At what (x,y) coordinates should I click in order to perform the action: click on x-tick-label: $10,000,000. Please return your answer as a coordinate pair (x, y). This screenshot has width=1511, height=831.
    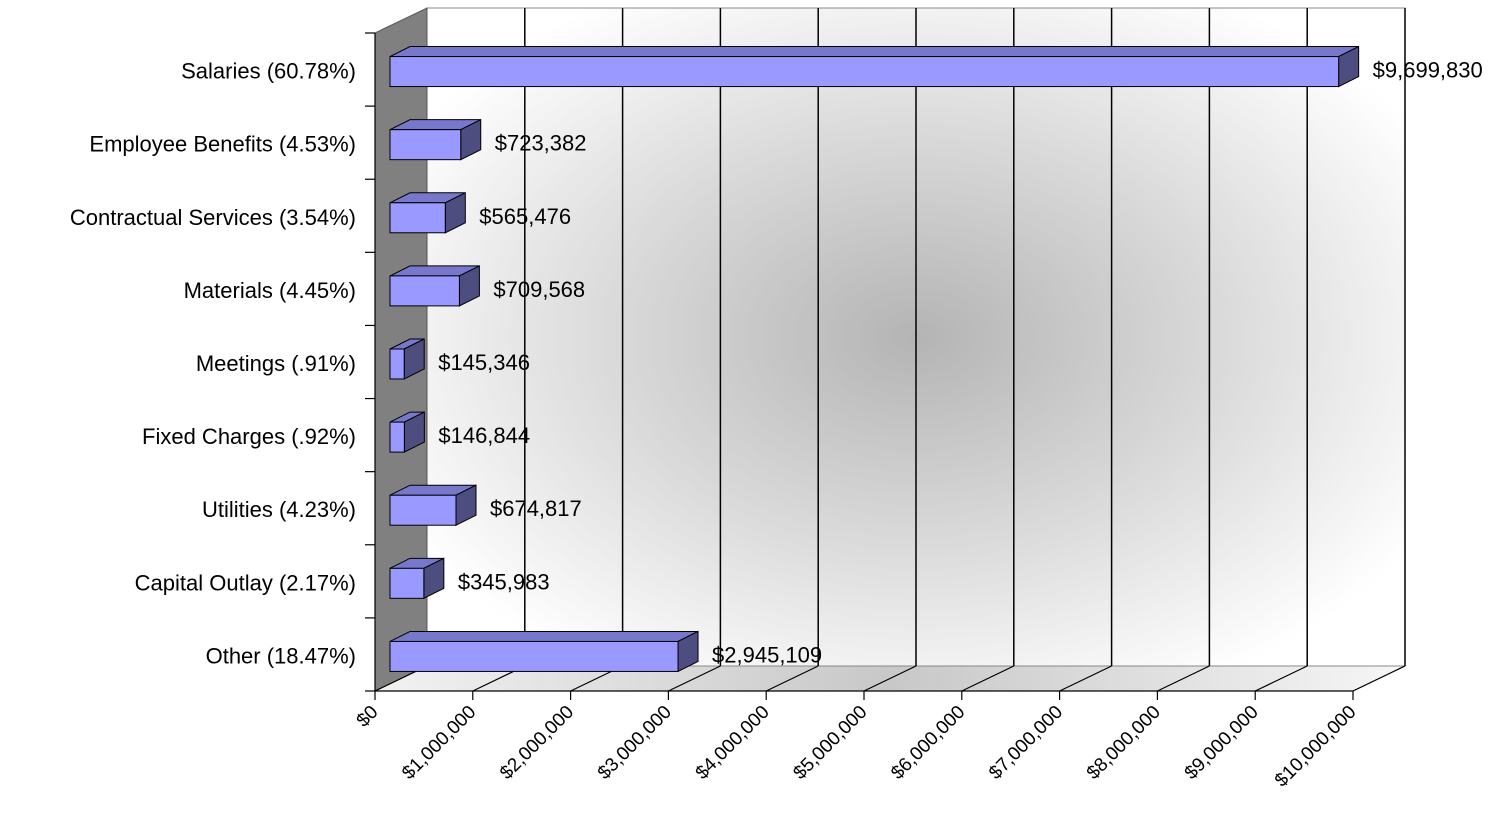
    Looking at the image, I should click on (1316, 747).